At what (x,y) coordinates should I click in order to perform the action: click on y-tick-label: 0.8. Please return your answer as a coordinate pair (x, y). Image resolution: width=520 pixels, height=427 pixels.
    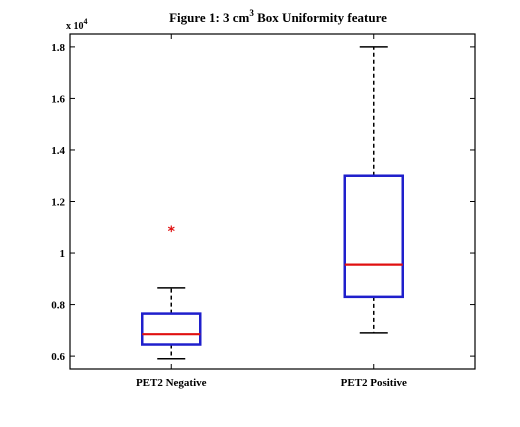
    Looking at the image, I should click on (58, 306).